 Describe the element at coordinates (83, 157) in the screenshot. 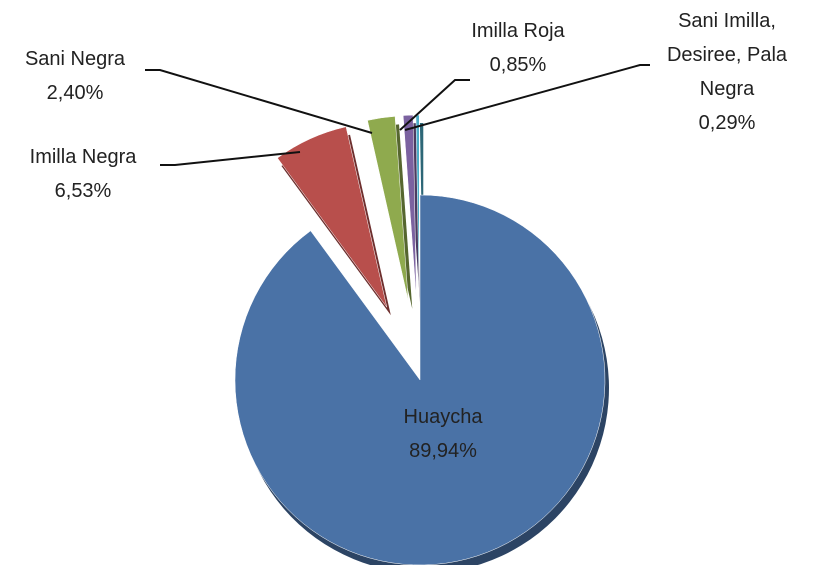

I see `category-label: Imilla Negra` at that location.